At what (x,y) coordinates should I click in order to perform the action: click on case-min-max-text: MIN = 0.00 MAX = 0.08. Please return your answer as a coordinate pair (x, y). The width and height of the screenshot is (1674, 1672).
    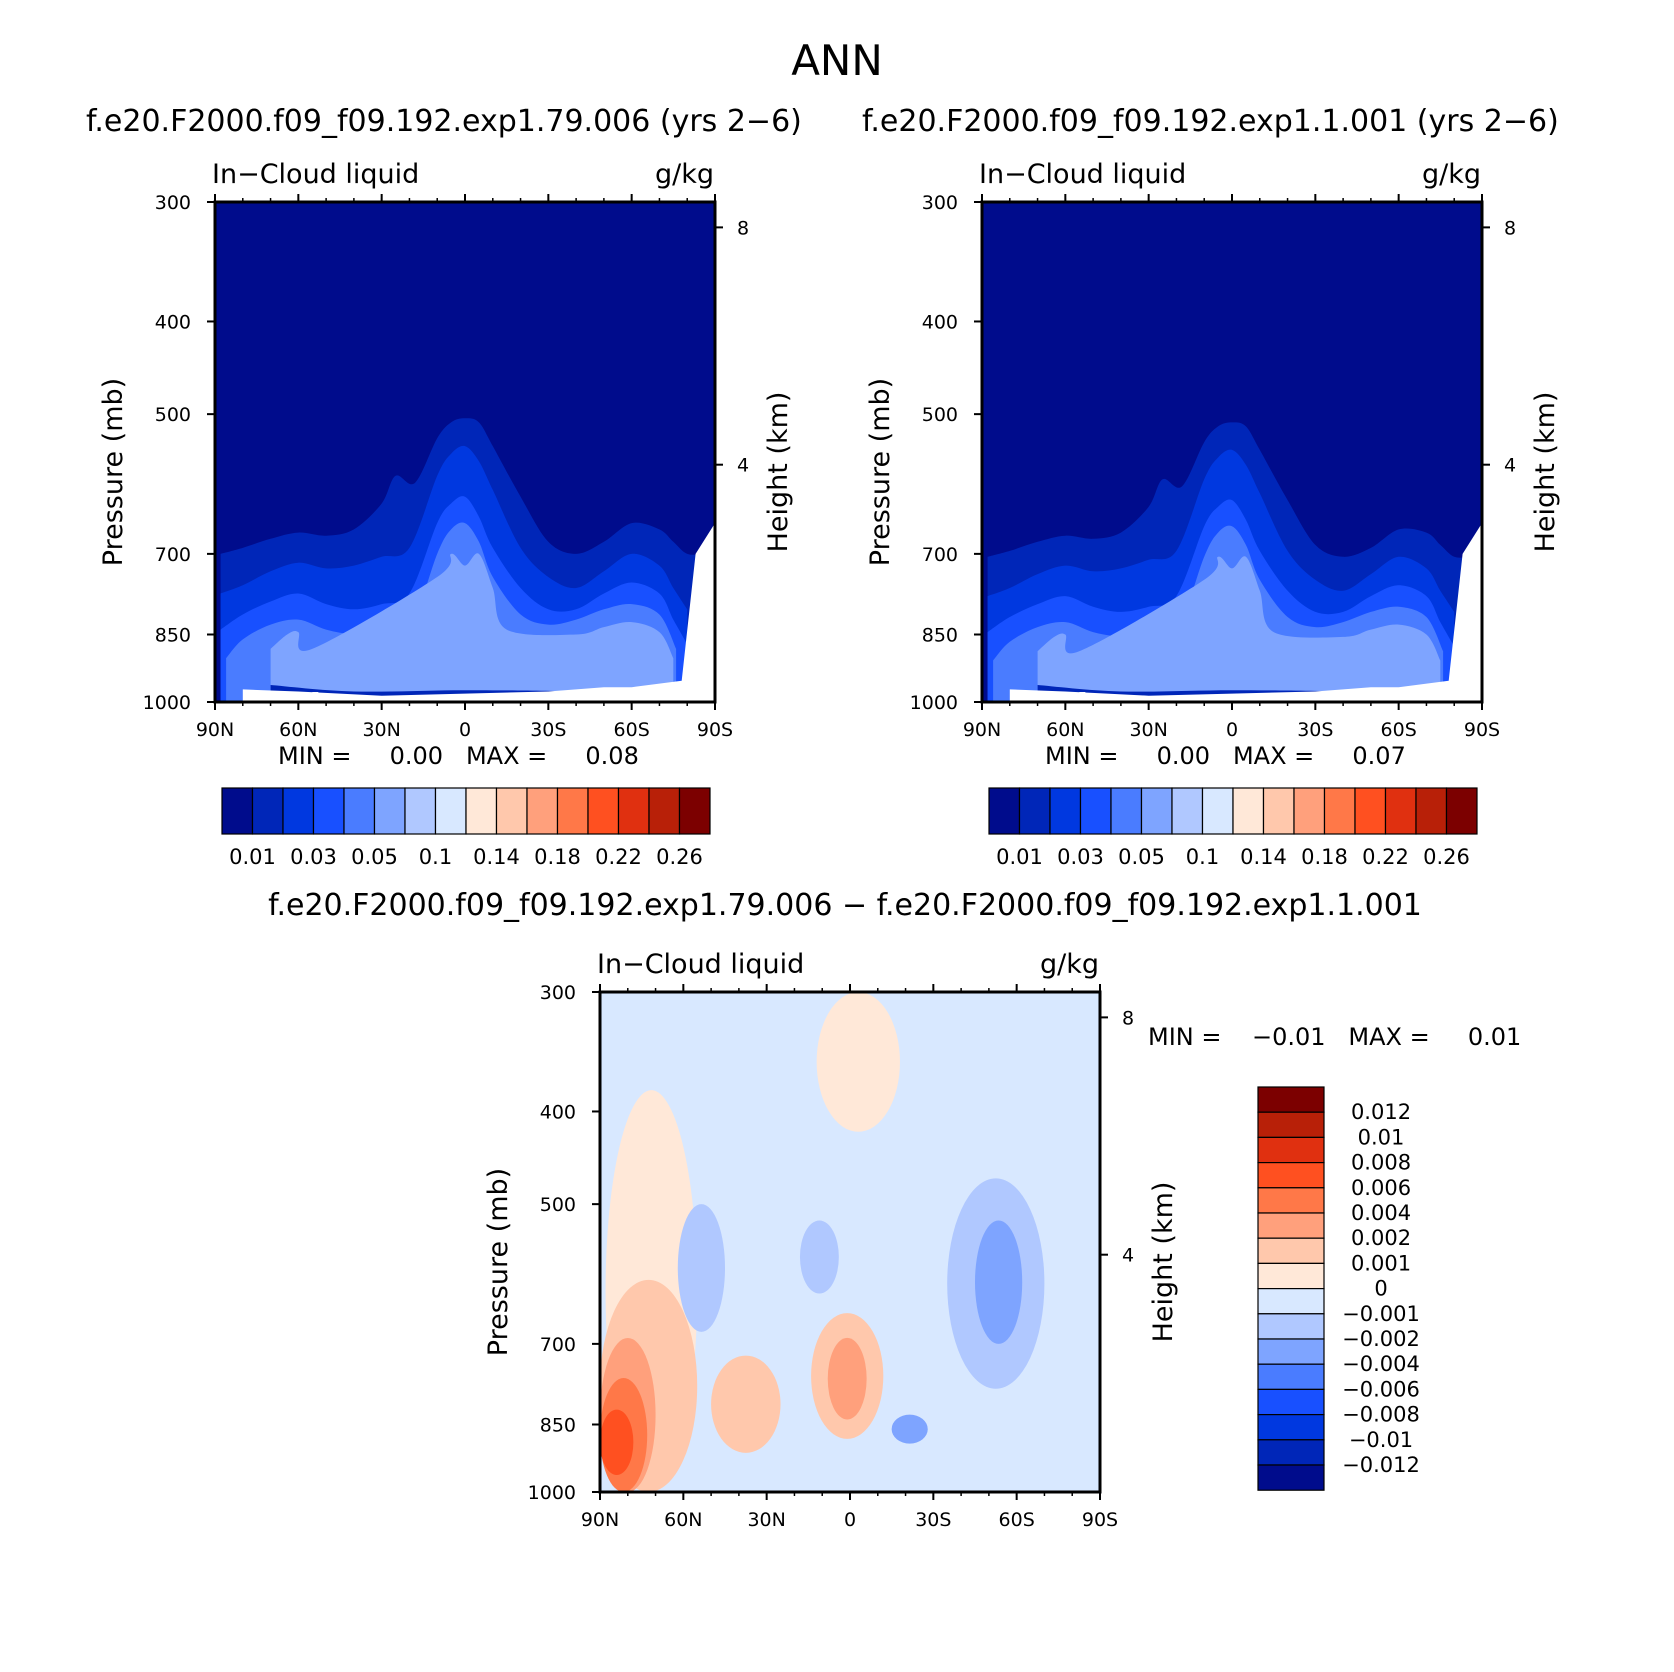
    Looking at the image, I should click on (458, 756).